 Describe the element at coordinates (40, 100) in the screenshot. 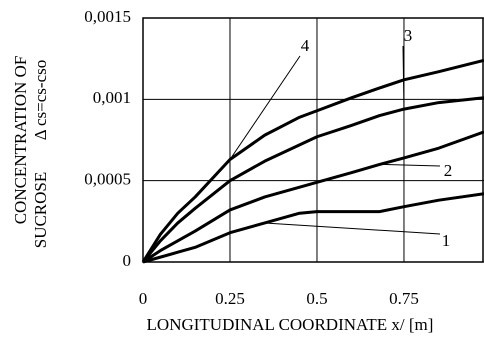

I see `y-axis-label: Δ cs=cs-cso` at that location.